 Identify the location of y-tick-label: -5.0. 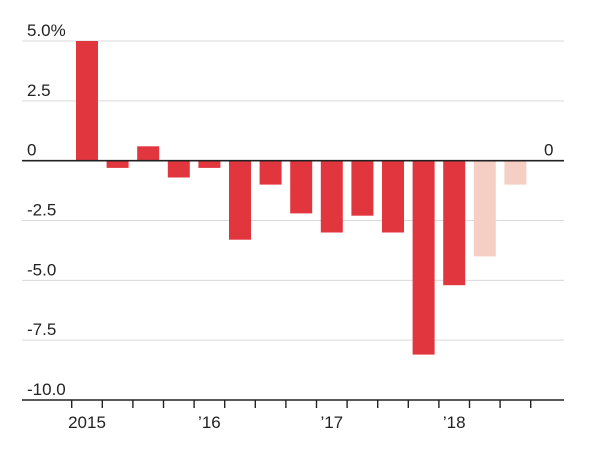
(41, 269).